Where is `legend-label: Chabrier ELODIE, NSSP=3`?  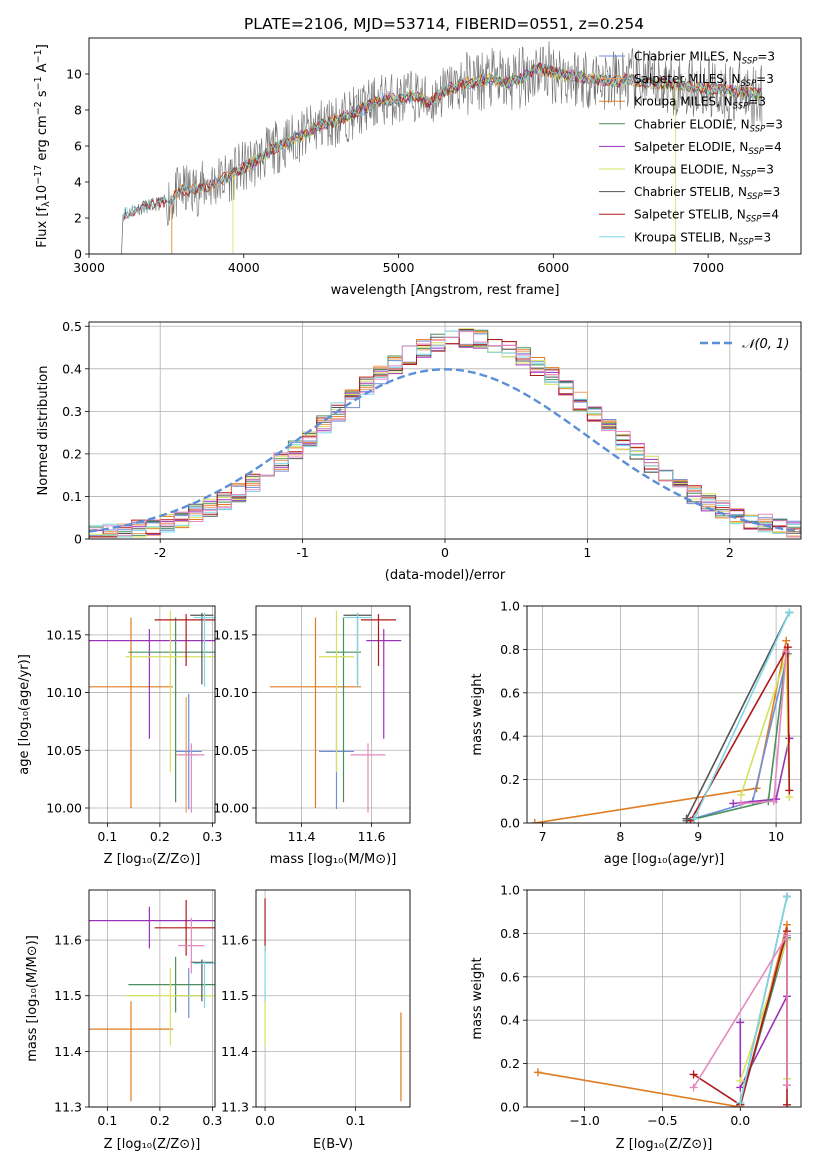 legend-label: Chabrier ELODIE, NSSP=3 is located at coordinates (708, 125).